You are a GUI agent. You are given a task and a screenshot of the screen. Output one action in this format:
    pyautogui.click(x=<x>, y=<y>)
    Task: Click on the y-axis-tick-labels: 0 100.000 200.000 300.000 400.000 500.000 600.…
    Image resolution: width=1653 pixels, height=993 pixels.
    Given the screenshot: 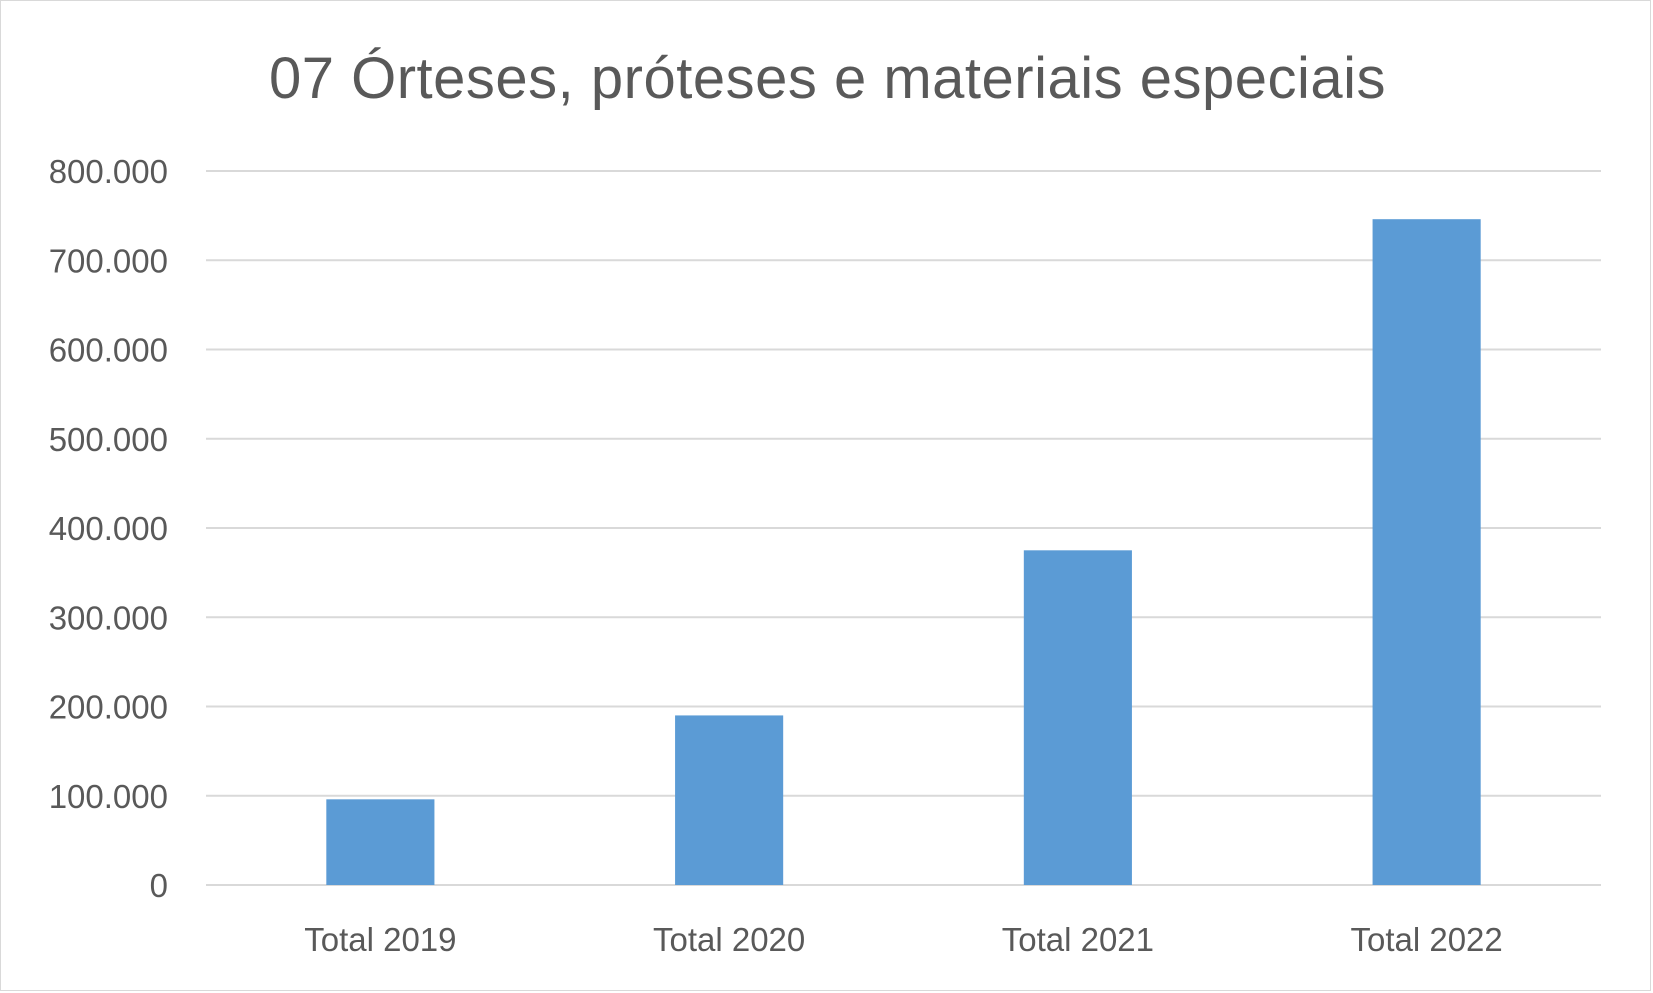 What is the action you would take?
    pyautogui.click(x=108, y=528)
    